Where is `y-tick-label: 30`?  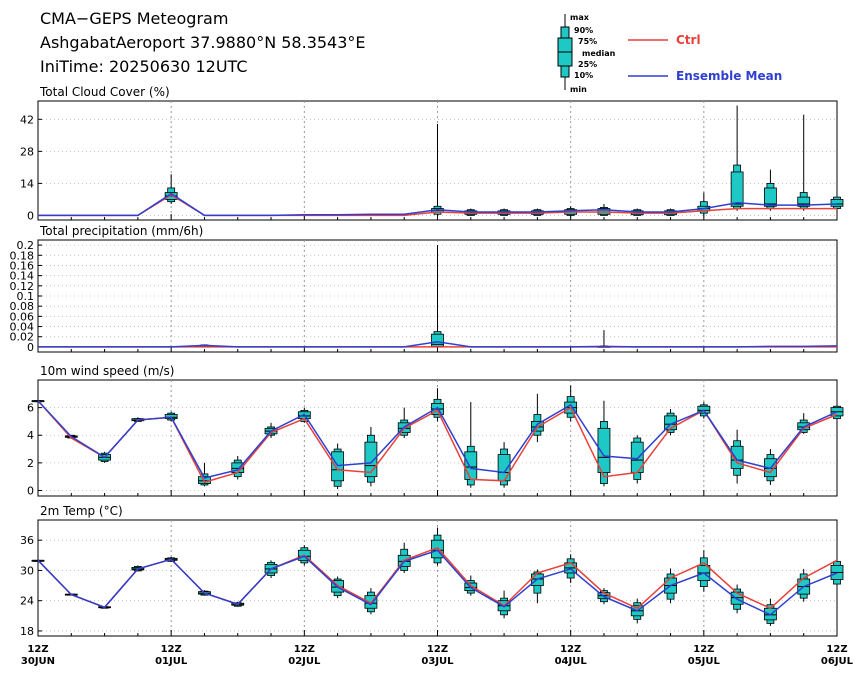 y-tick-label: 30 is located at coordinates (27, 570).